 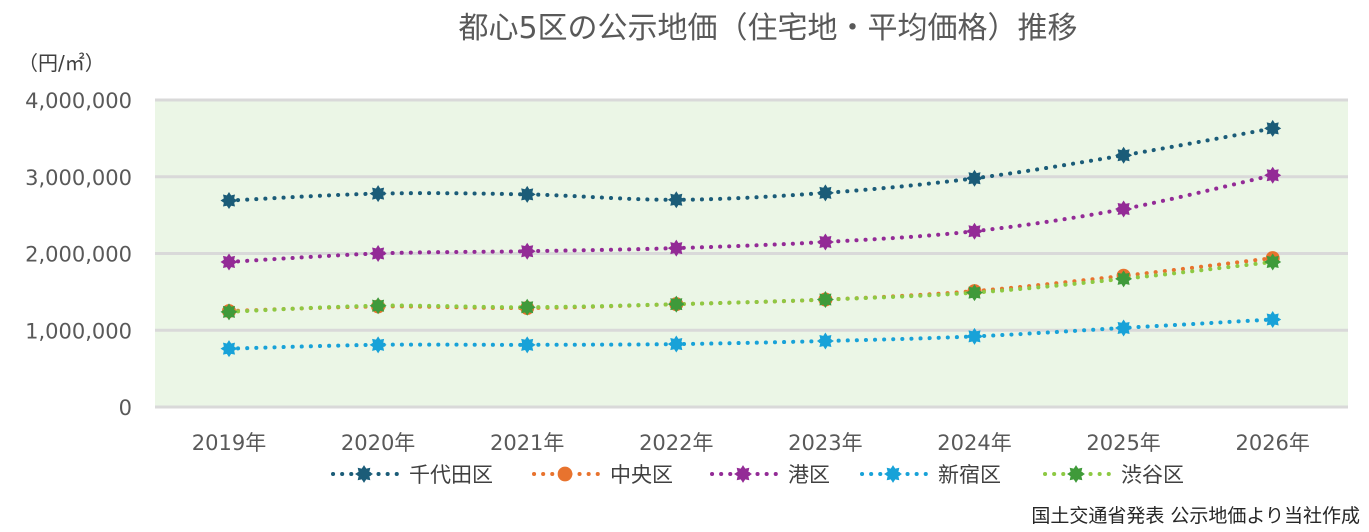 I want to click on y-axis-unit: （円/㎡）, so click(x=61, y=63).